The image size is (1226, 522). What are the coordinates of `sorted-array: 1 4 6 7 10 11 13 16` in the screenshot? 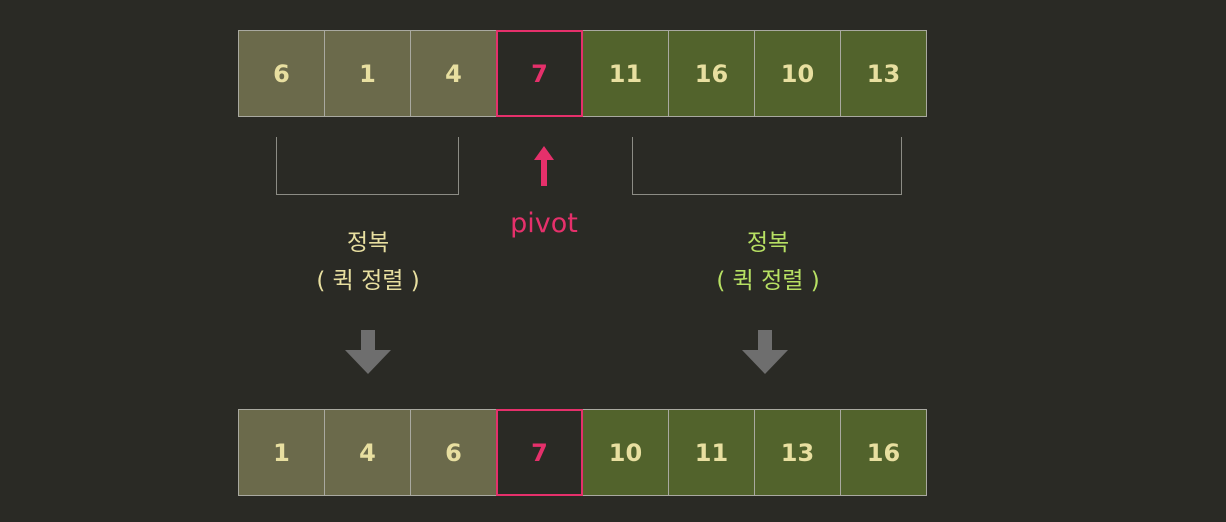 It's located at (582, 452).